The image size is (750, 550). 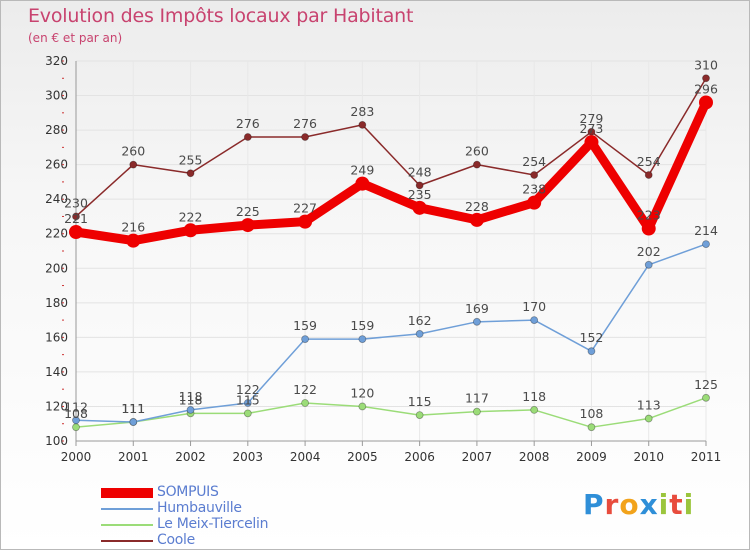 I want to click on data-point-humbauville-2007, so click(x=477, y=321).